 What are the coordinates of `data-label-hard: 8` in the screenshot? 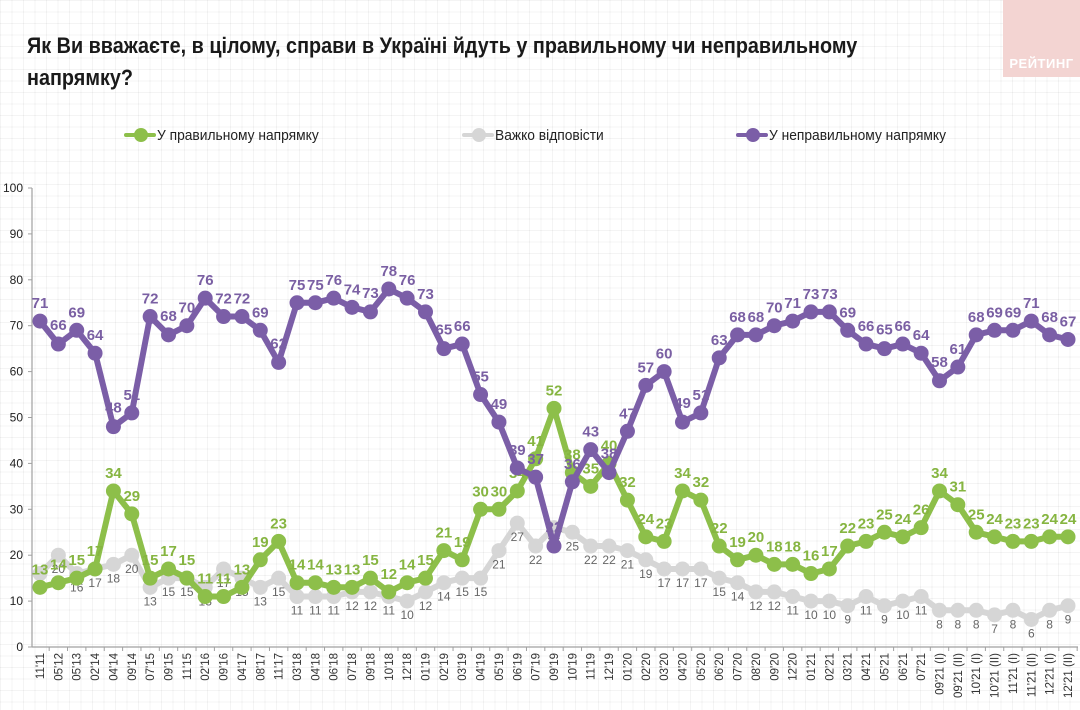 It's located at (939, 624).